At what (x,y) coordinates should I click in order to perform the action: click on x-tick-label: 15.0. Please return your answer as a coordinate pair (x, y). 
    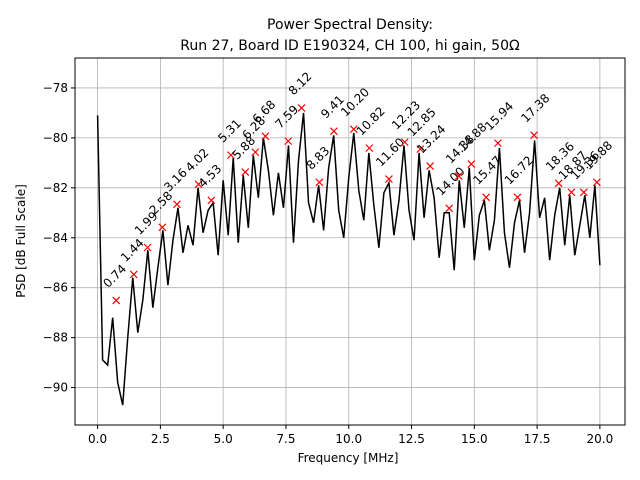
    Looking at the image, I should click on (474, 439).